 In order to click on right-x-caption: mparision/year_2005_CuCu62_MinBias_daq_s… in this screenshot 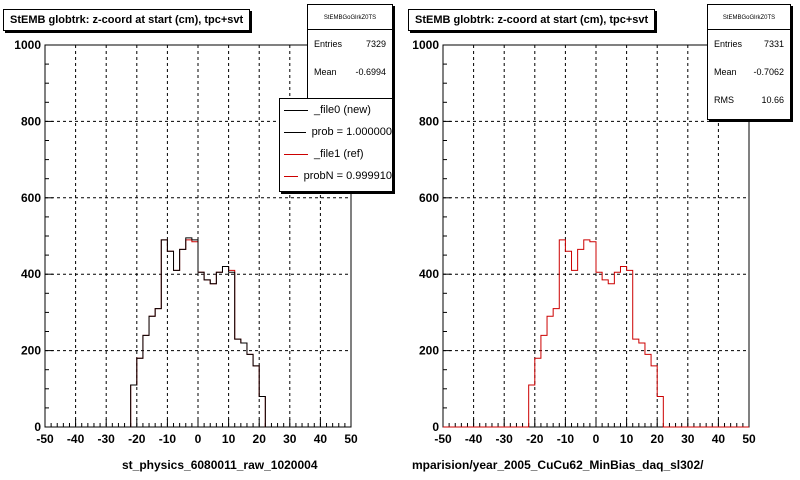, I will do `click(558, 465)`.